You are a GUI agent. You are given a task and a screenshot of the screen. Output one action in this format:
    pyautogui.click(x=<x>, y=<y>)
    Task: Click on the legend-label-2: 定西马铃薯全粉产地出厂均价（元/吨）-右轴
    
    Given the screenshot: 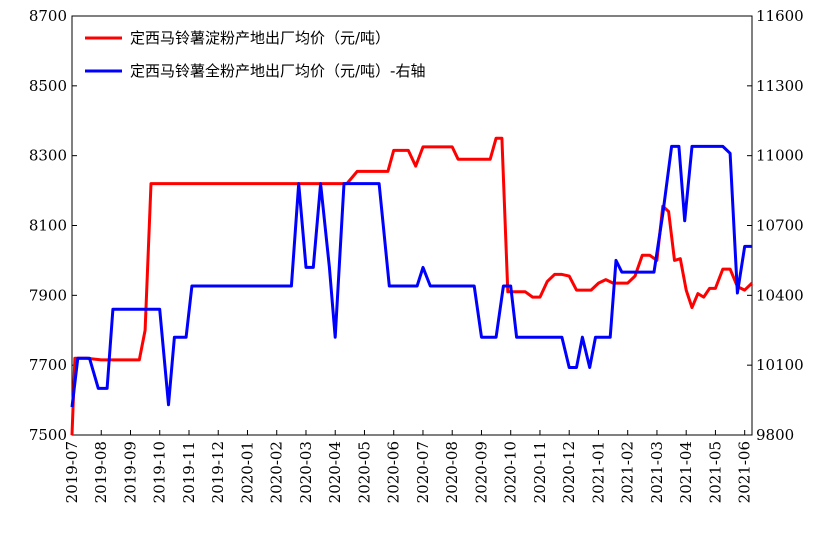 What is the action you would take?
    pyautogui.click(x=277, y=71)
    